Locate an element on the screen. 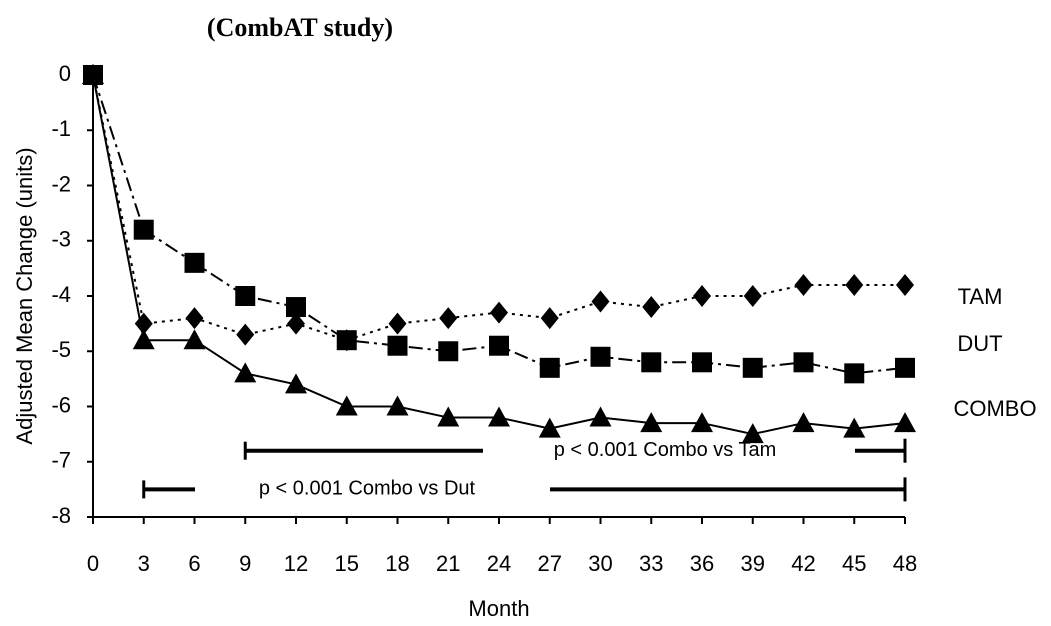 This screenshot has width=1051, height=626. x-tick-label: 42 is located at coordinates (803, 563).